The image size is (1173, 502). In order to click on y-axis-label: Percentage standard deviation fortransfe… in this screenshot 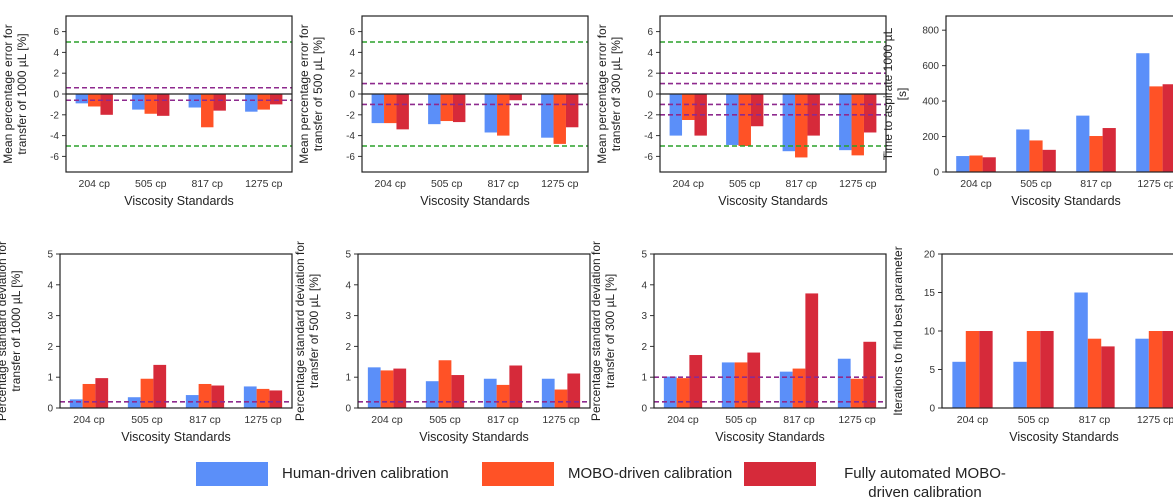, I will do `click(307, 331)`.